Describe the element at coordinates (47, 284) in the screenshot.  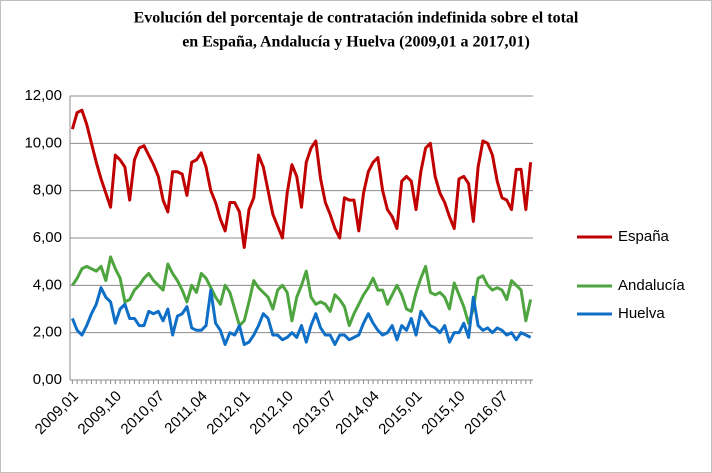
I see `y-tick-label: 4,00` at that location.